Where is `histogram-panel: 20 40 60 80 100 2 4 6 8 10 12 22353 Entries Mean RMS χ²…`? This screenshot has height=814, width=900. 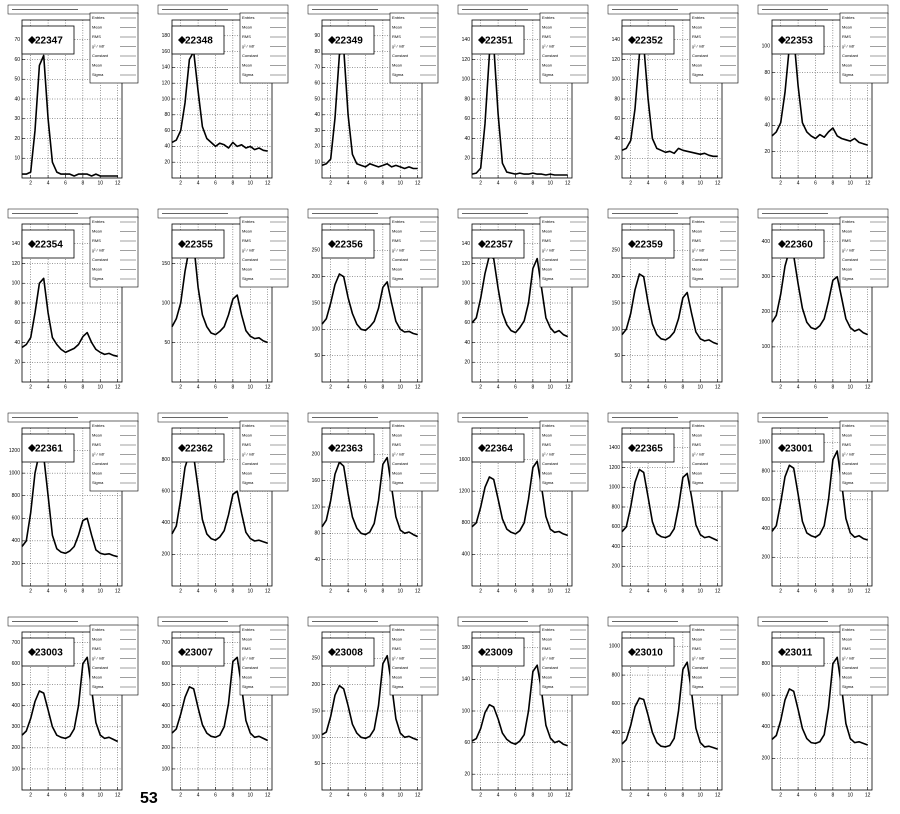
histogram-panel: 20 40 60 80 100 2 4 6 8 10 12 22353 Entries Mean RMS χ²… is located at coordinates (823, 95).